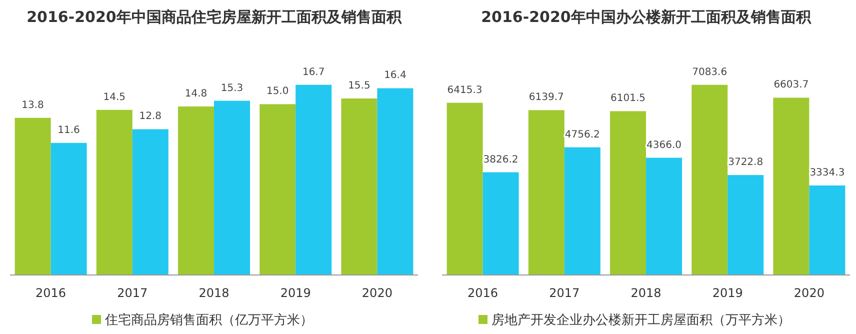 Image resolution: width=856 pixels, height=334 pixels. What do you see at coordinates (395, 76) in the screenshot?
I see `data-label: 16.4` at bounding box center [395, 76].